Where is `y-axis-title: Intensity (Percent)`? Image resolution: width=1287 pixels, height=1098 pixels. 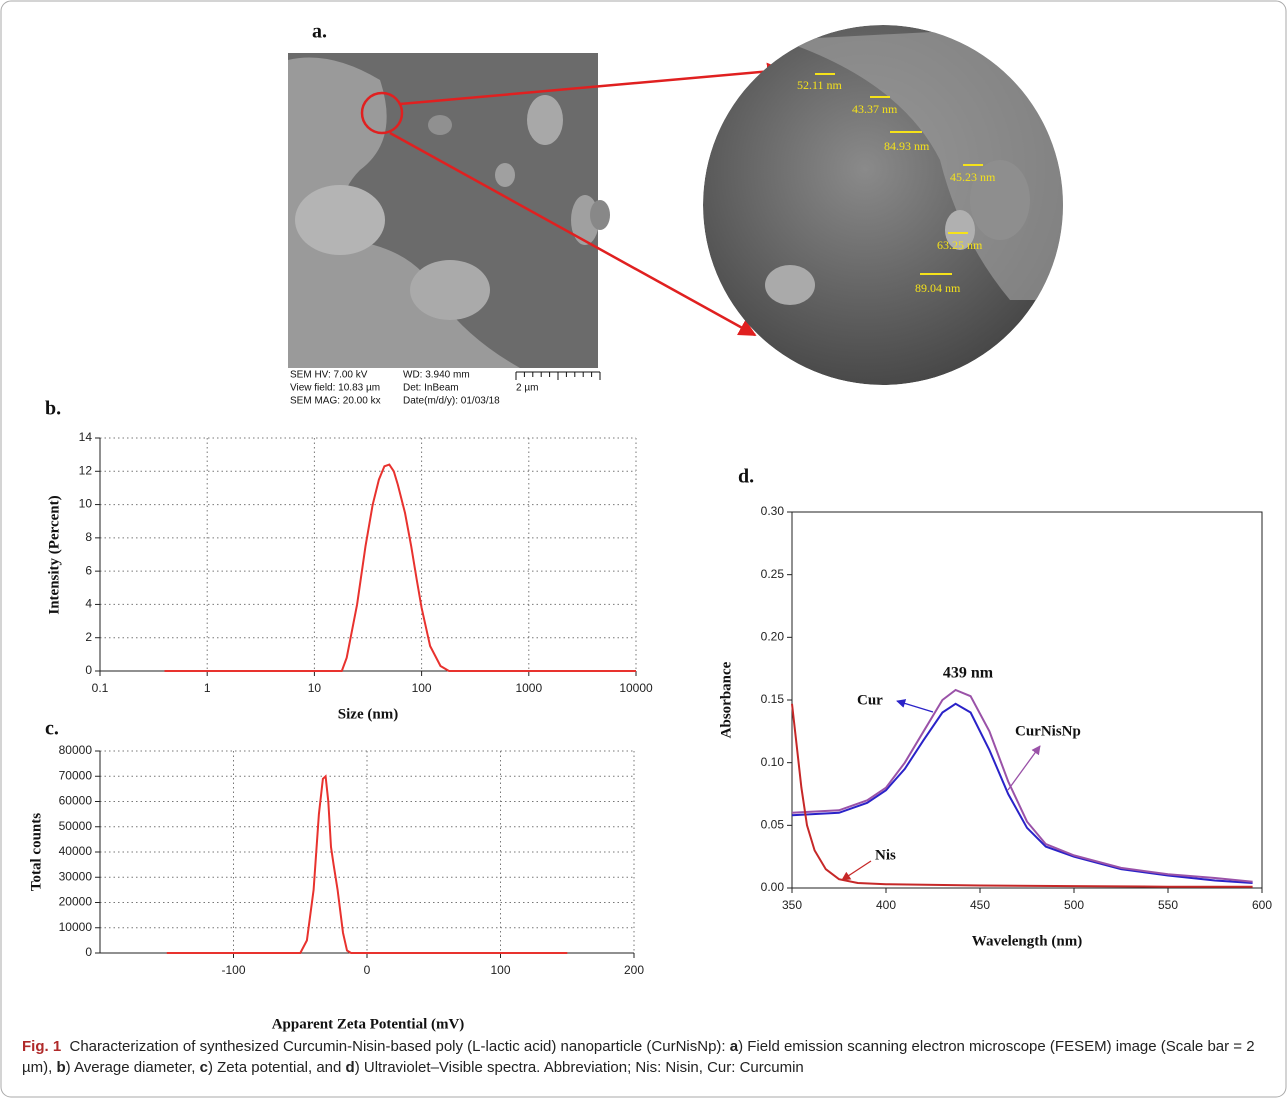 y-axis-title: Intensity (Percent) is located at coordinates (54, 554).